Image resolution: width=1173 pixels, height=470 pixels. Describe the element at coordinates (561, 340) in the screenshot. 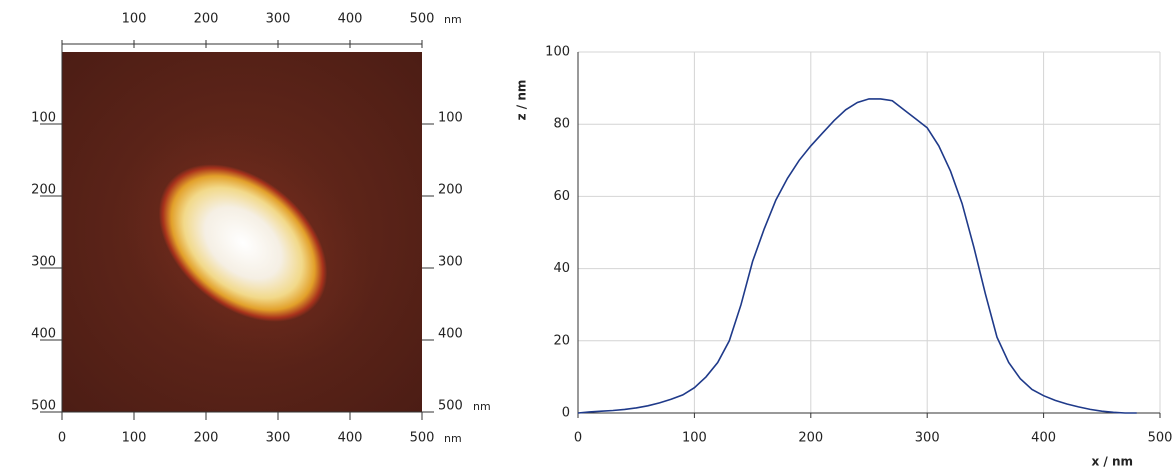

I see `y-tick-label: 20` at that location.